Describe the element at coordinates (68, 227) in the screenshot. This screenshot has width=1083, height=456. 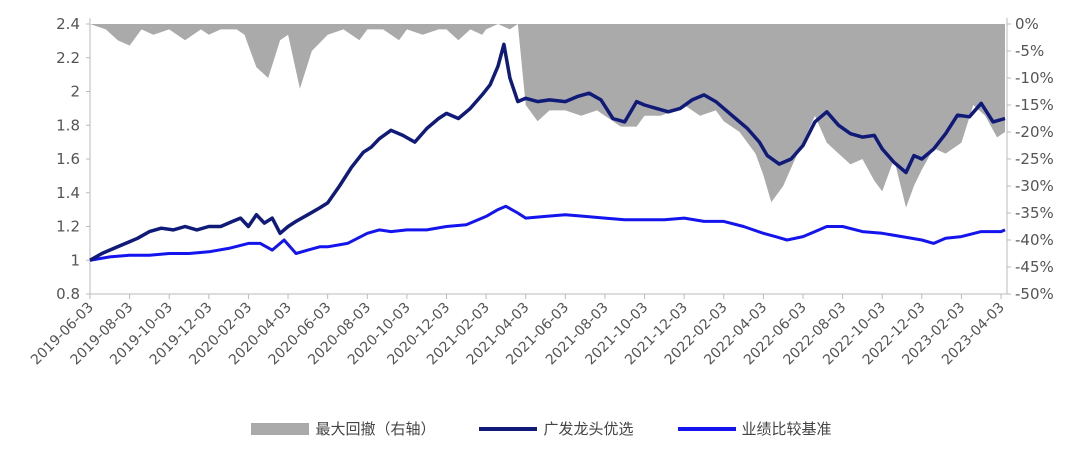
I see `left-tick-label: 1.2` at that location.